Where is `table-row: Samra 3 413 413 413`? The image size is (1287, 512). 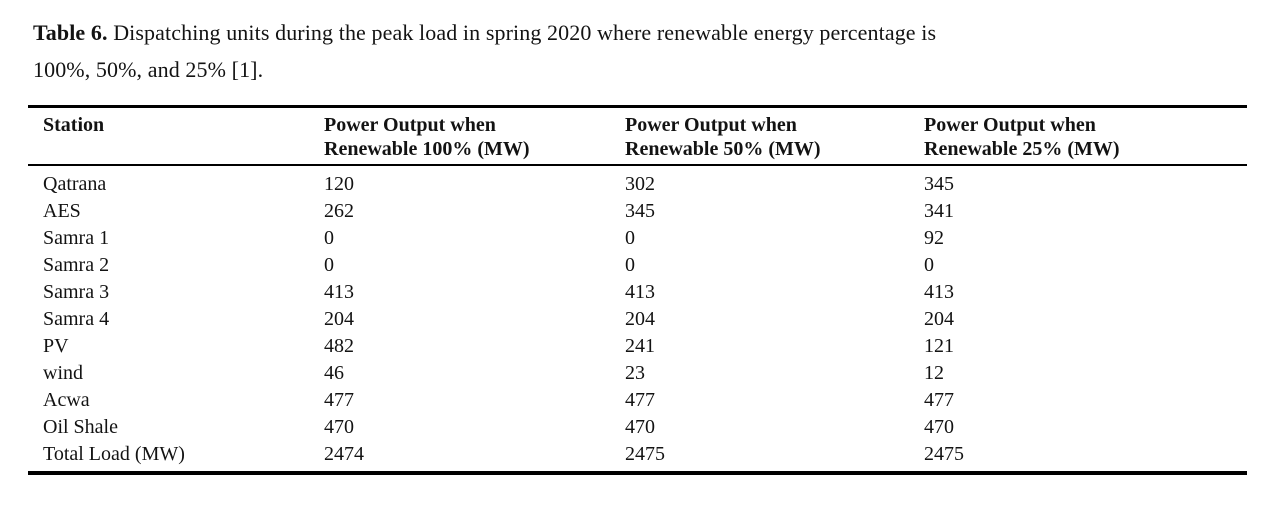 table-row: Samra 3 413 413 413 is located at coordinates (637, 292).